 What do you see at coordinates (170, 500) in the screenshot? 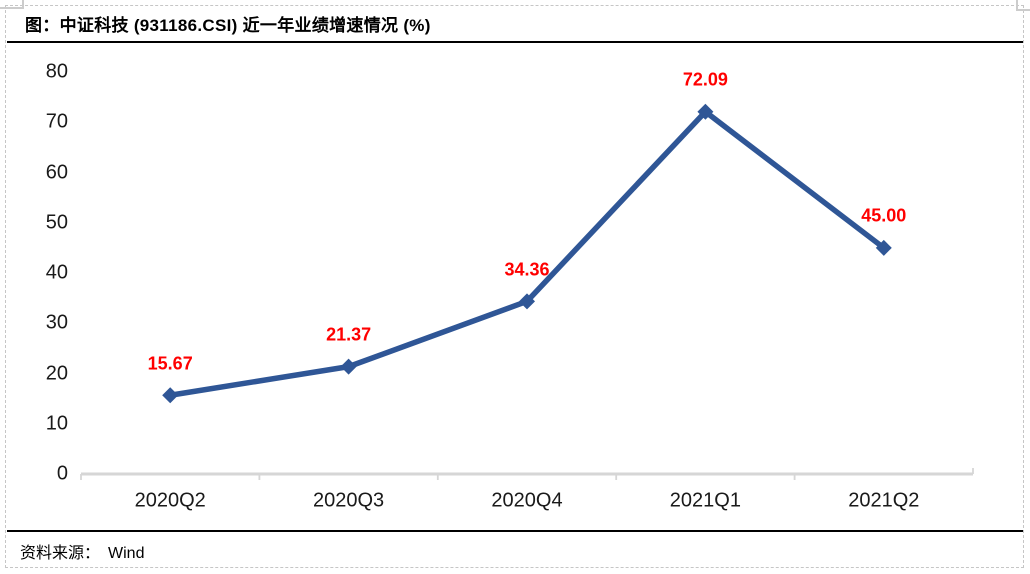
I see `x-axis-tick-label: 2020Q2` at bounding box center [170, 500].